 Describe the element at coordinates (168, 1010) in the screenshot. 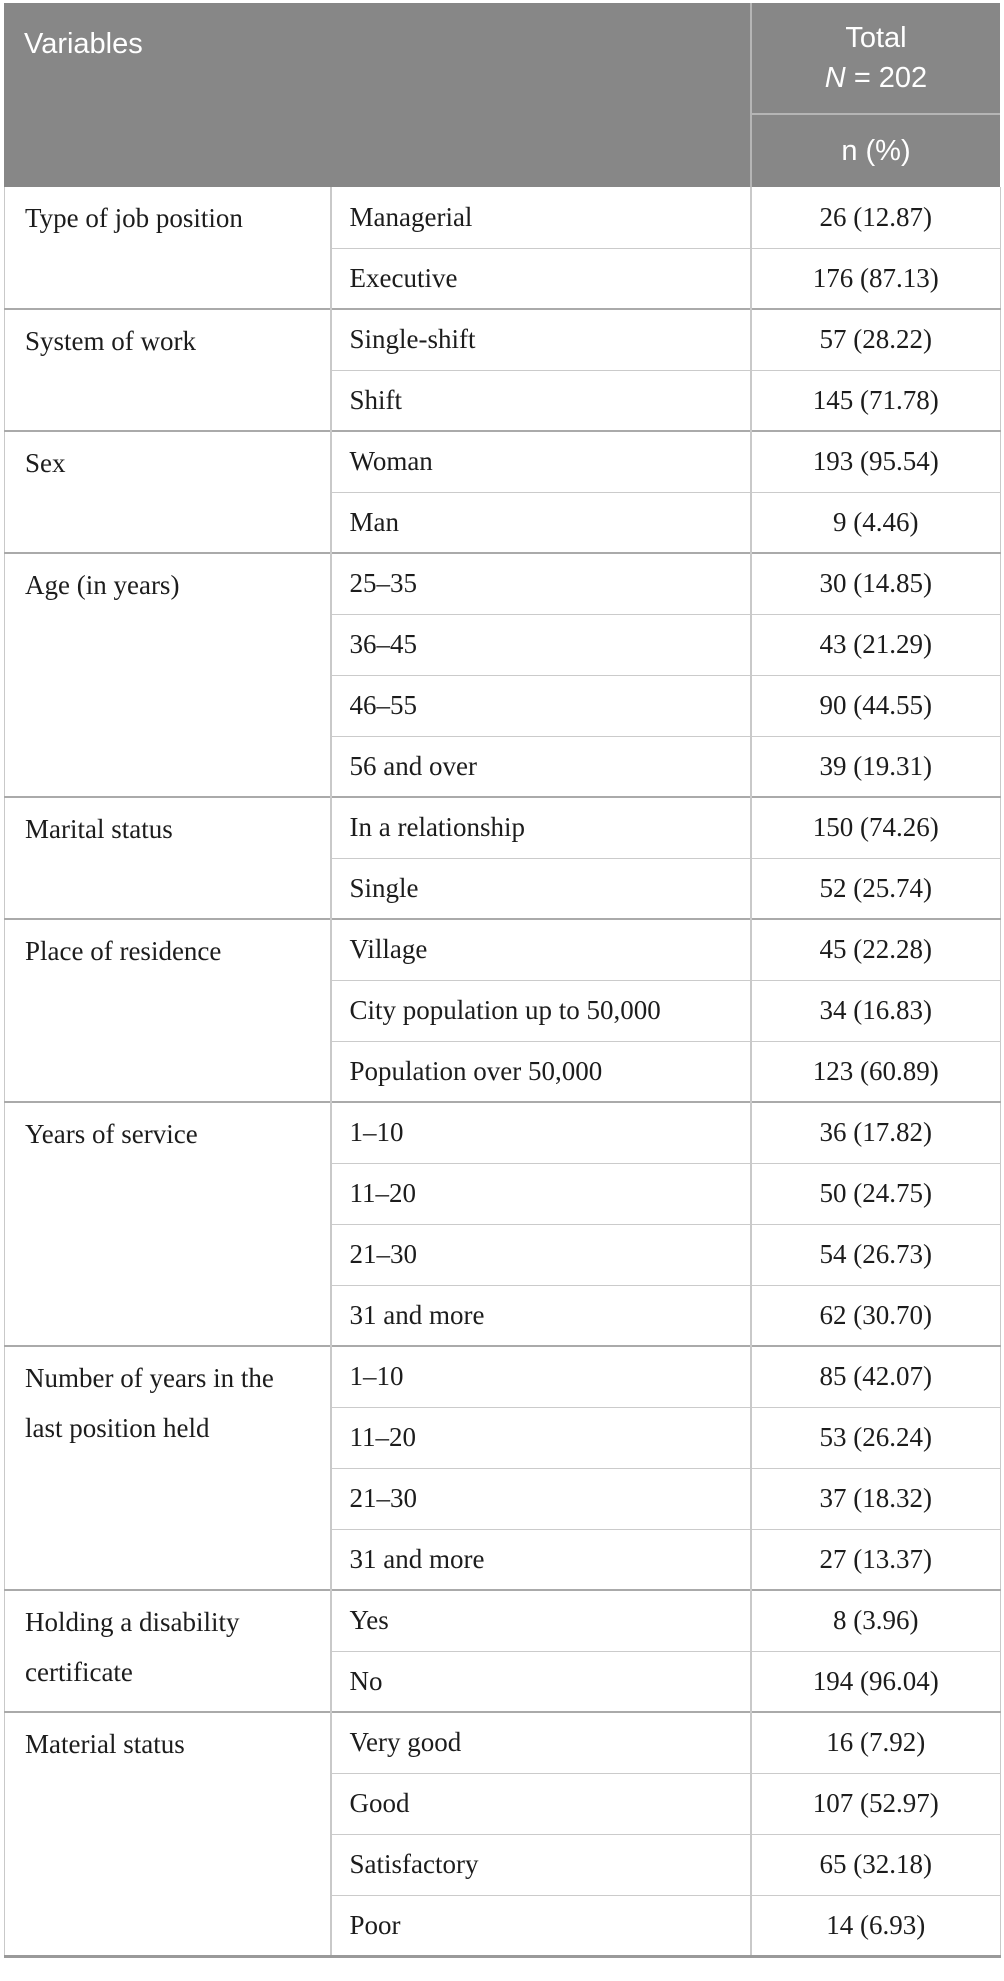

I see `variable-group-cell: Place of residence` at that location.